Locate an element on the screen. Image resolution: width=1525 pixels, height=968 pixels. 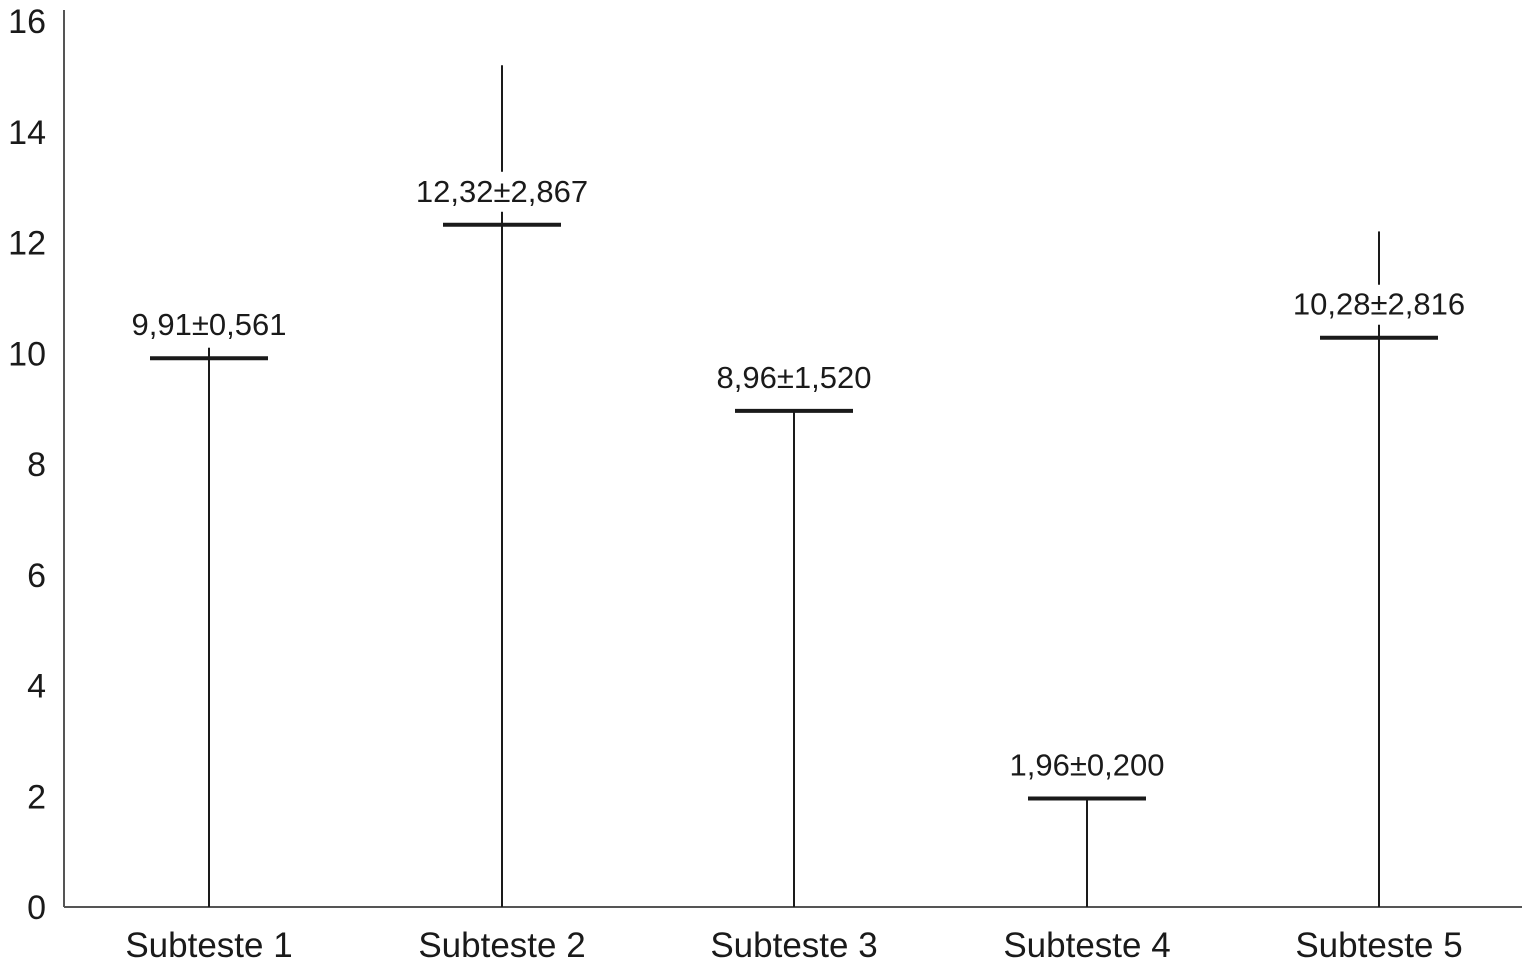
y-tick-label: 10 is located at coordinates (27, 354).